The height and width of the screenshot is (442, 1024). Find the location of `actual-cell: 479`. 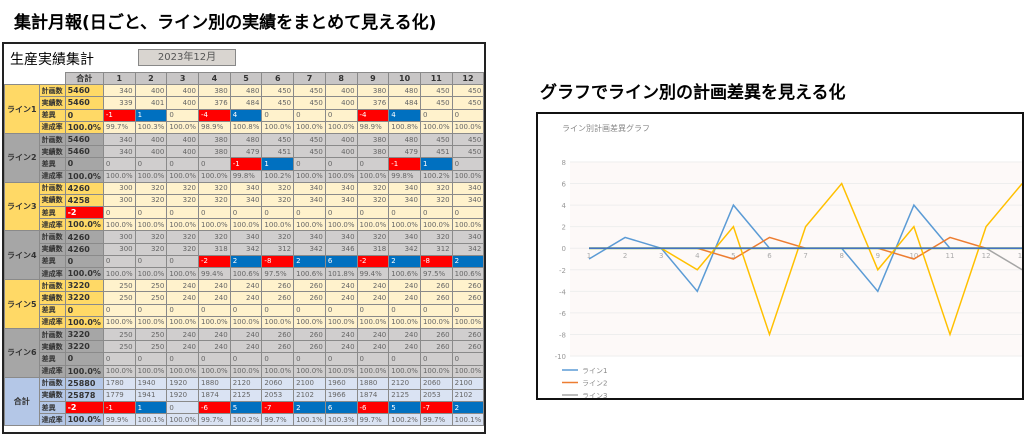

actual-cell: 479 is located at coordinates (404, 152).